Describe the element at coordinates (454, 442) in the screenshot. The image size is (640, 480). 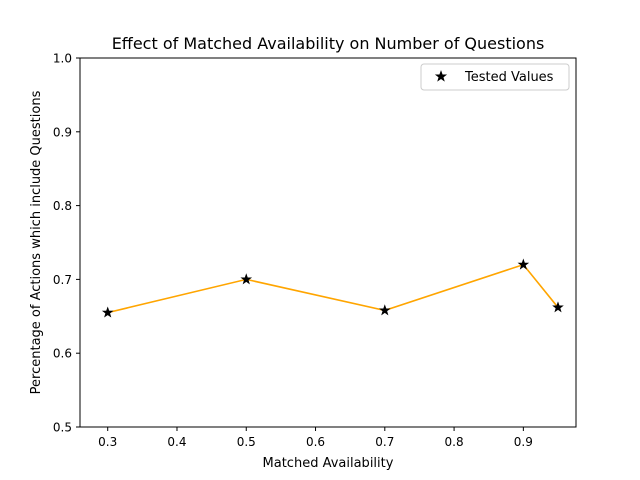
I see `x-tick-label: 0.8` at that location.